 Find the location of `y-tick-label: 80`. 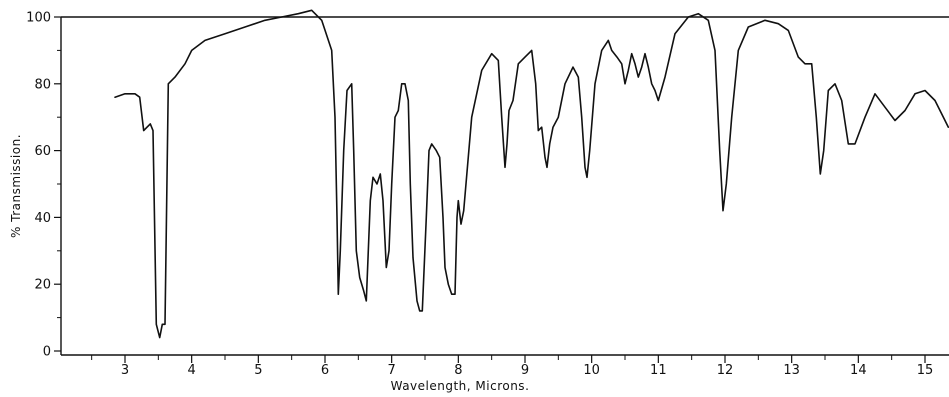

y-tick-label: 80 is located at coordinates (42, 84).